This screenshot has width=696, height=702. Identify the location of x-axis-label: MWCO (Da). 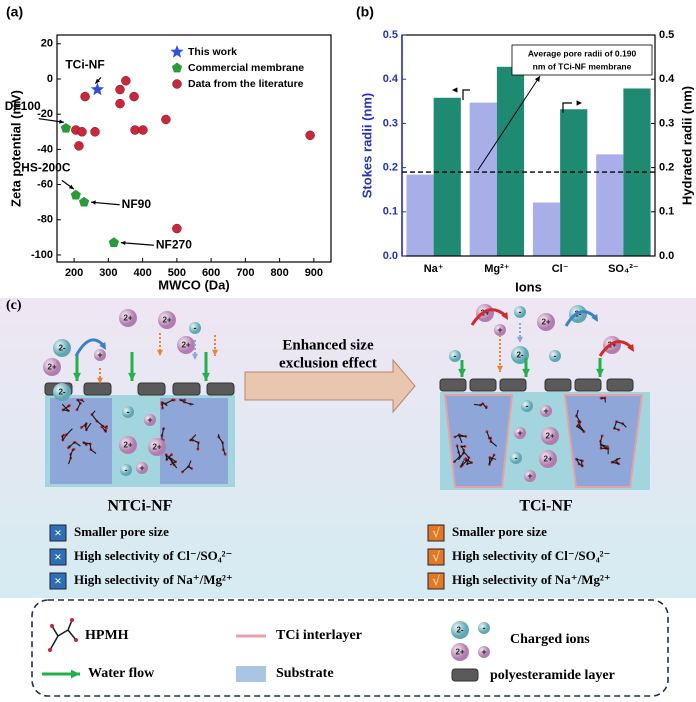
(194, 284).